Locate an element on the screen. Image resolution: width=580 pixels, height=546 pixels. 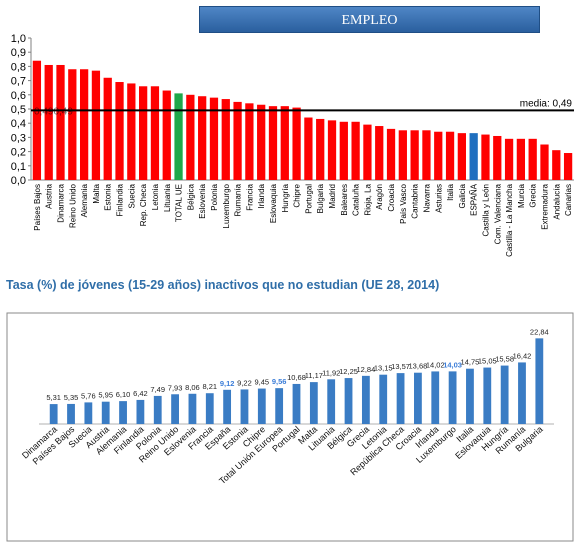
x-tick-label: Hungría is located at coordinates (285, 197).